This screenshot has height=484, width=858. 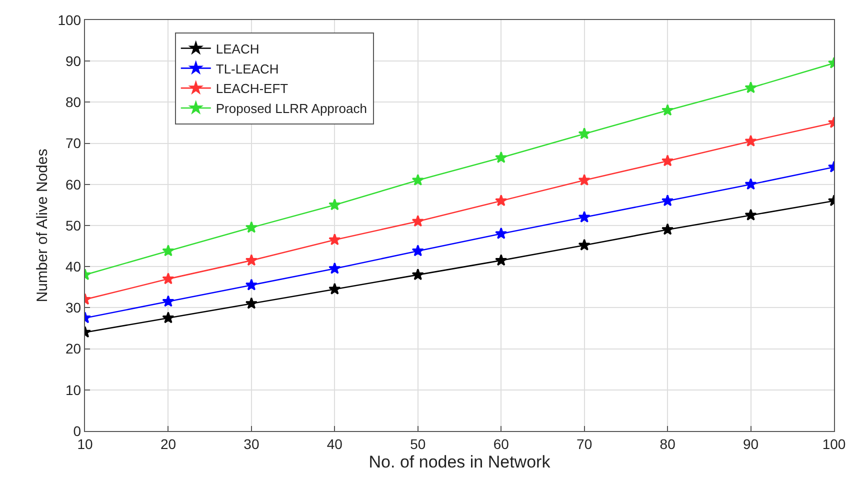 What do you see at coordinates (418, 444) in the screenshot?
I see `x-tick-label: 50` at bounding box center [418, 444].